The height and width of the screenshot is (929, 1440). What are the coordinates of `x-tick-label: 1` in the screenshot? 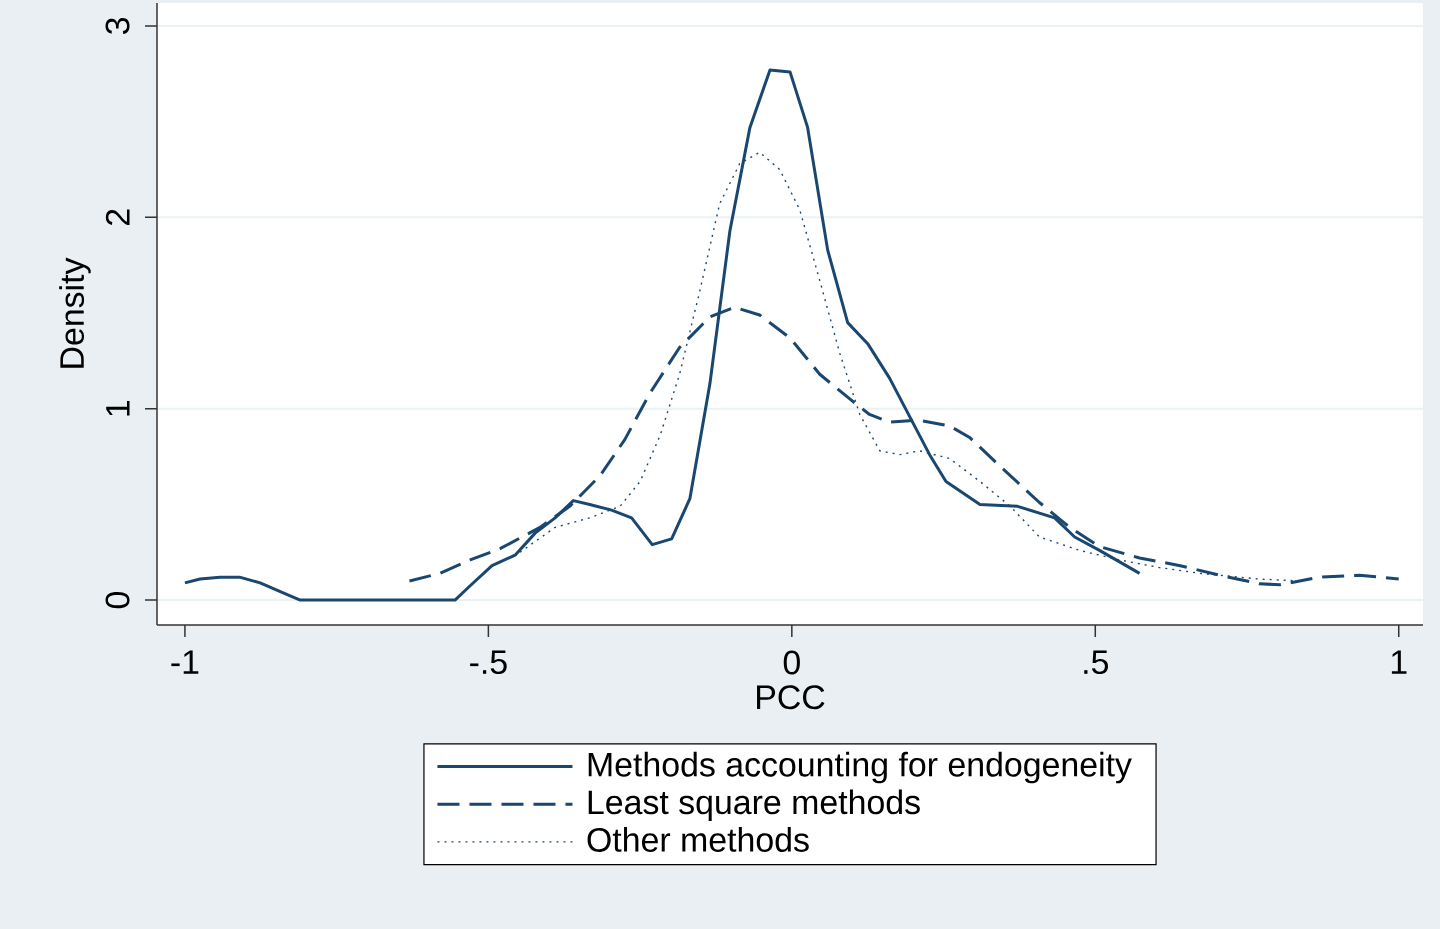 It's located at (1399, 662).